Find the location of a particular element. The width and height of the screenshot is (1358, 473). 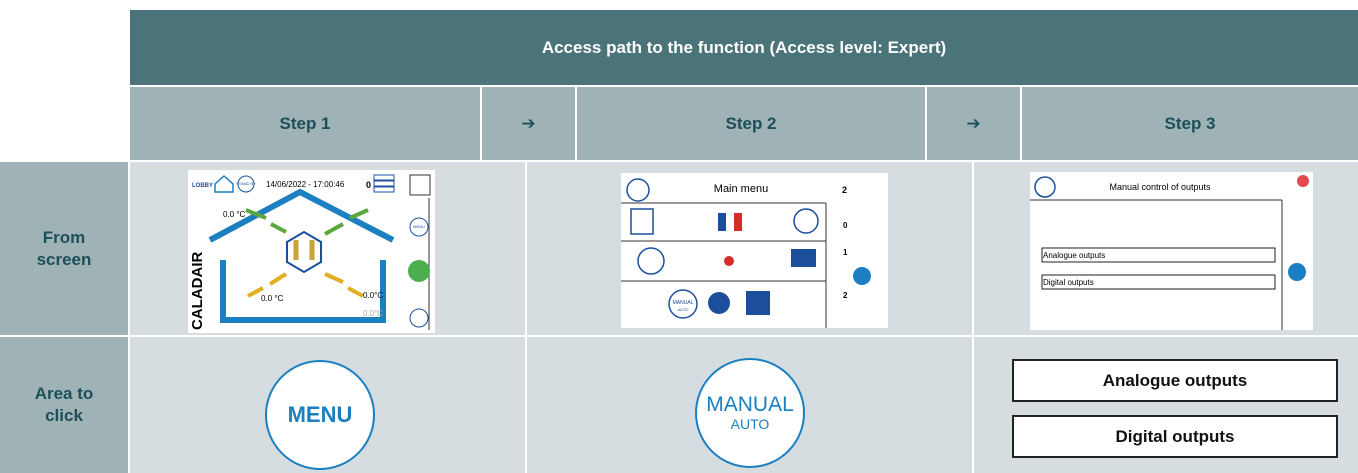

menu-button: MENU is located at coordinates (320, 415).